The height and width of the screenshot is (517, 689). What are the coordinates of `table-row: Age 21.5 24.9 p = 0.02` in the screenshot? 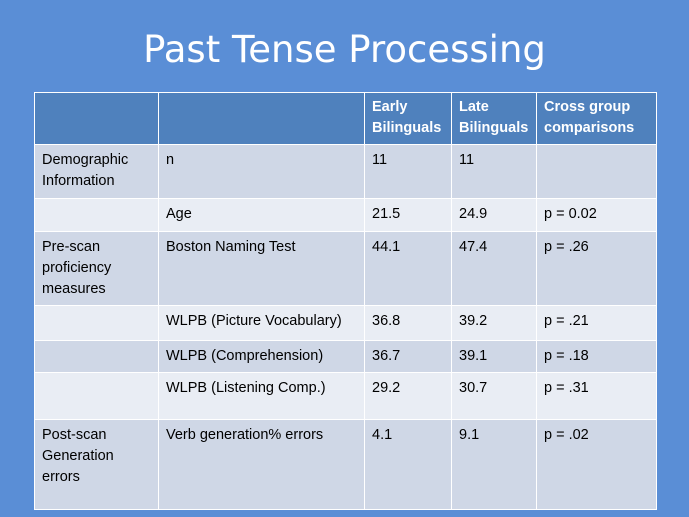 It's located at (345, 215).